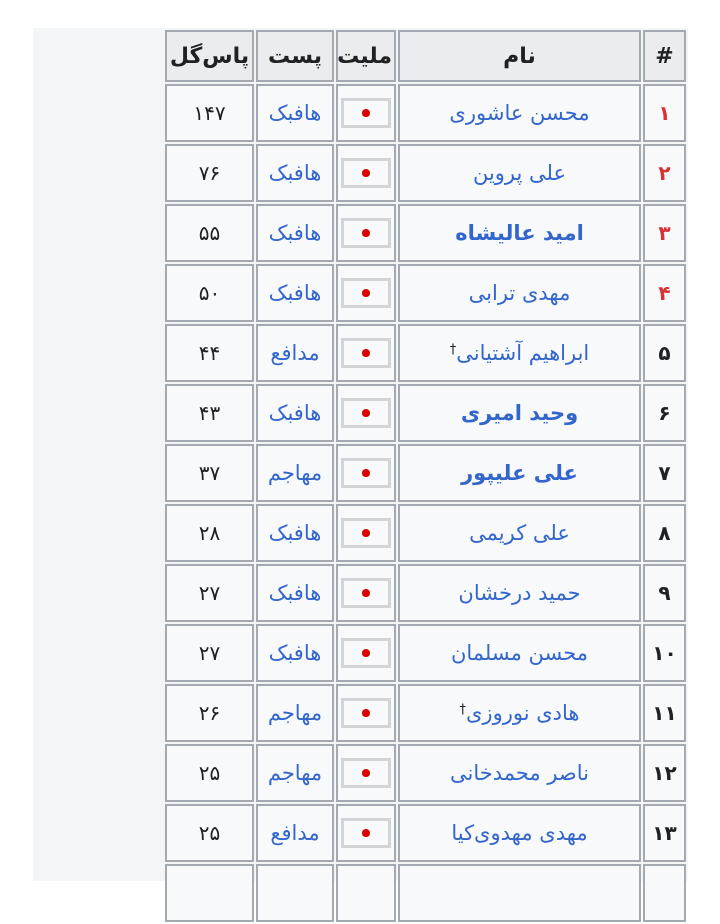 This screenshot has width=720, height=924. I want to click on name-cell: علی پروین, so click(519, 173).